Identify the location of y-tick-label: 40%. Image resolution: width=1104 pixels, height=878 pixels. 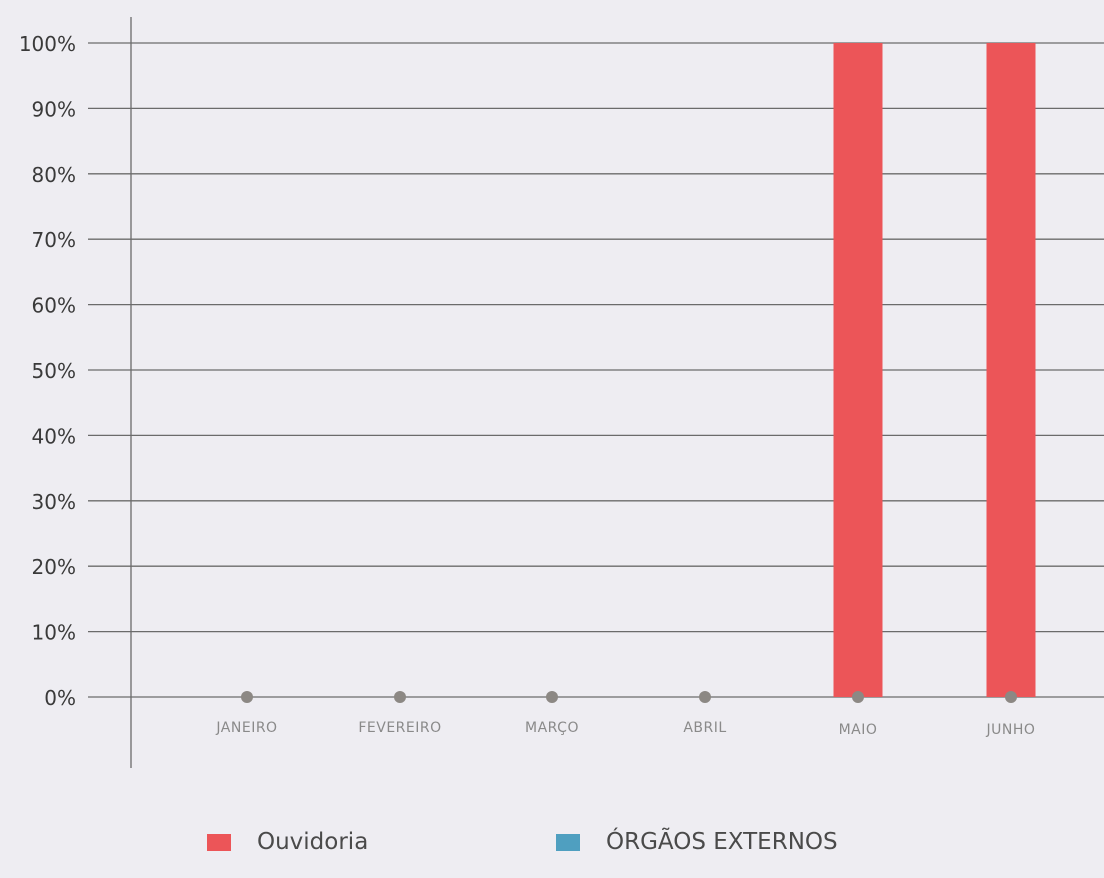
(54, 436).